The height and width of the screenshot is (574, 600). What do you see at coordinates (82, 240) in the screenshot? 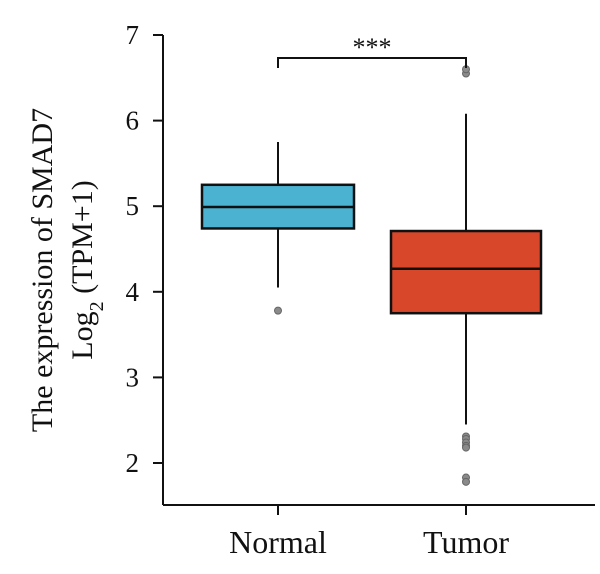
I see `y-axis-title-units: (TPM+1)` at bounding box center [82, 240].